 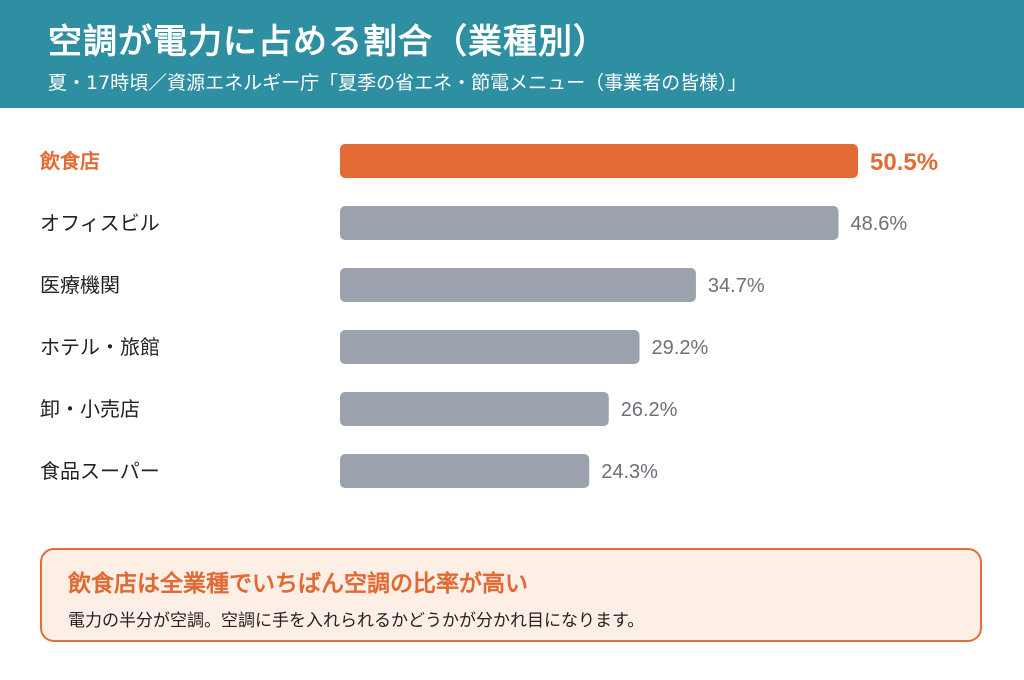 I want to click on value-label: 48.6%, so click(x=879, y=224).